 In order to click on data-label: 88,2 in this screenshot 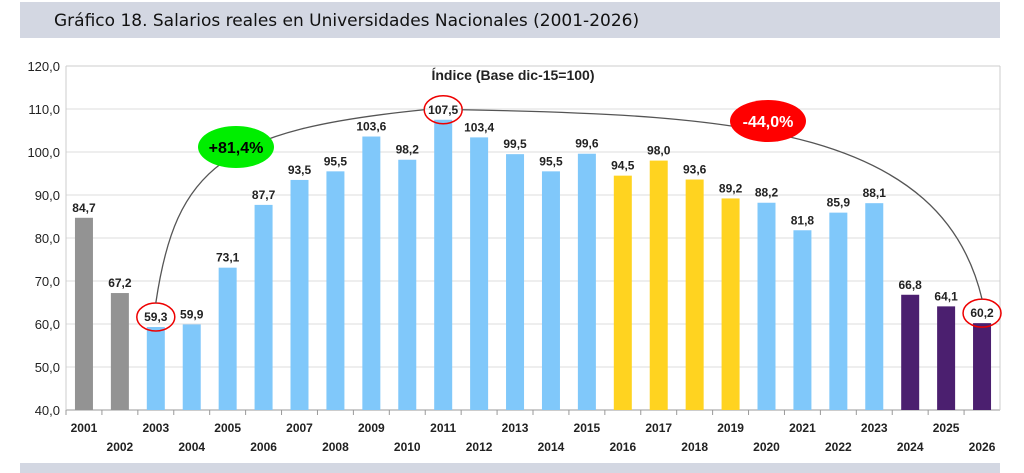, I will do `click(767, 193)`.